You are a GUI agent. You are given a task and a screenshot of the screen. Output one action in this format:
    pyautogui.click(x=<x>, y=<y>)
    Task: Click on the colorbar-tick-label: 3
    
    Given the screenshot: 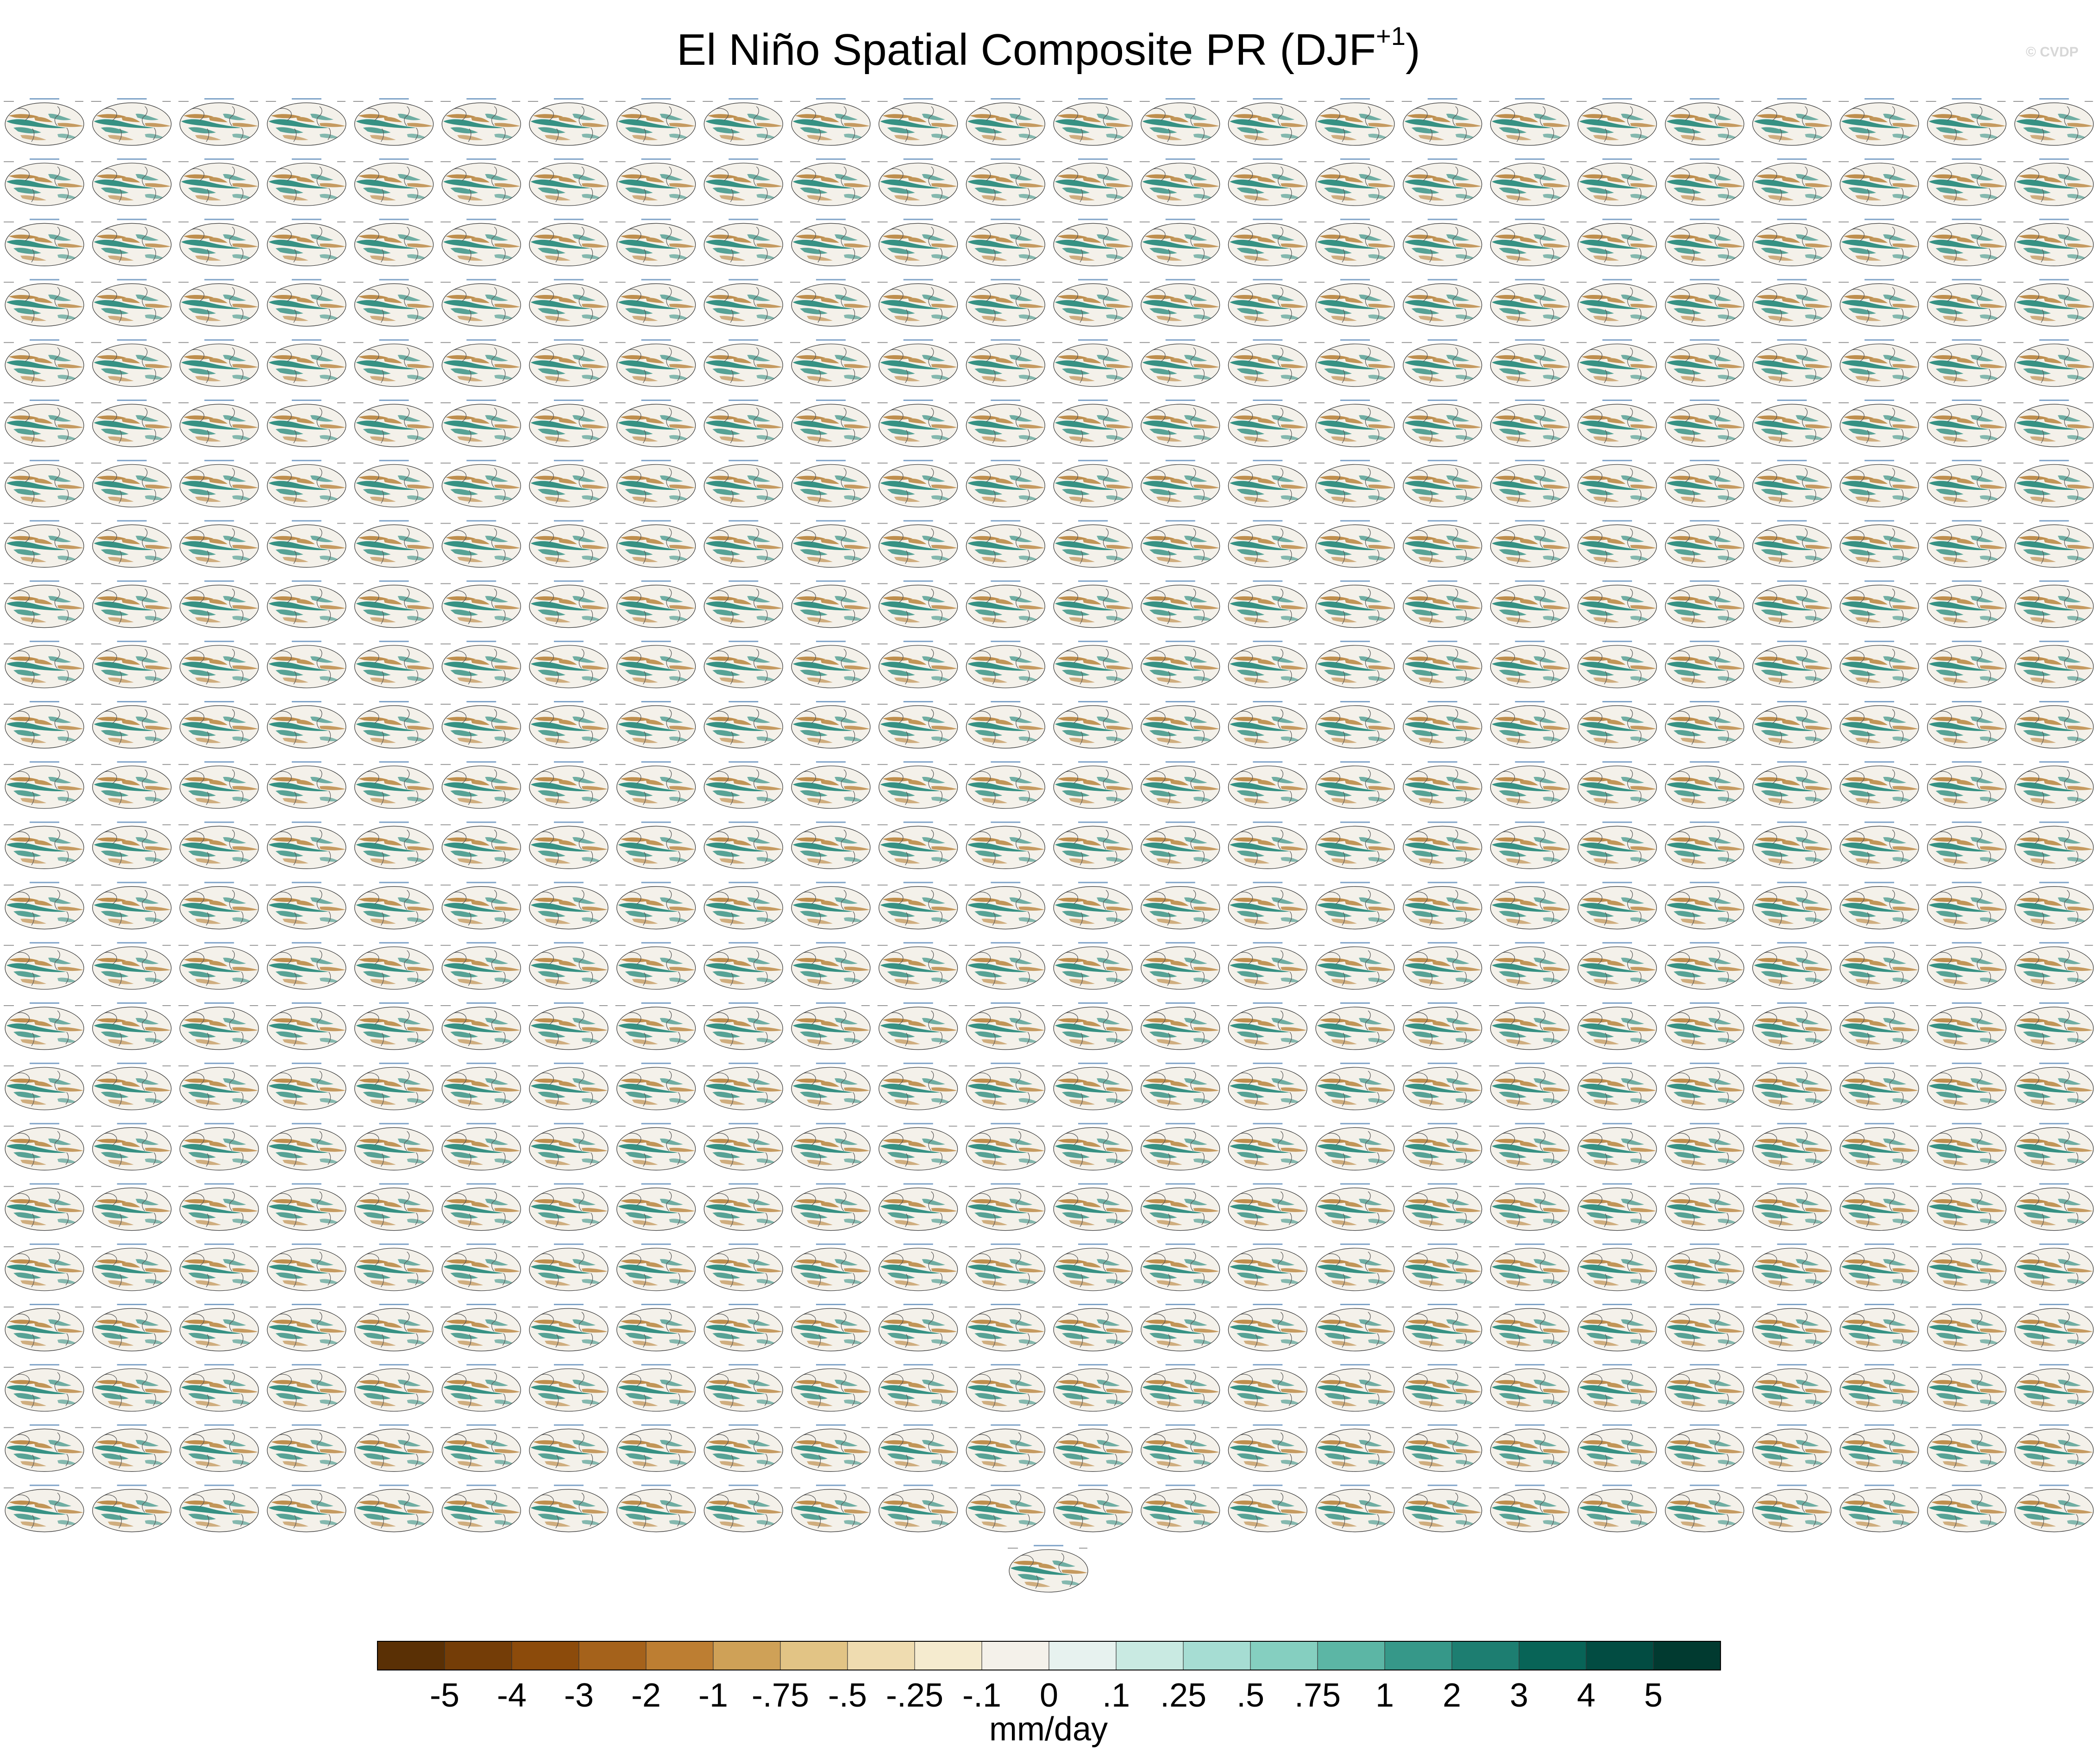 What is the action you would take?
    pyautogui.click(x=1519, y=1695)
    